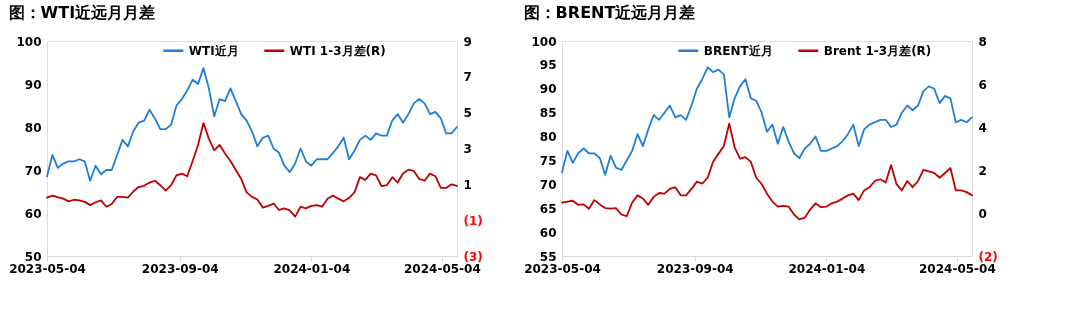  I want to click on y-tick-label: 95, so click(548, 65).